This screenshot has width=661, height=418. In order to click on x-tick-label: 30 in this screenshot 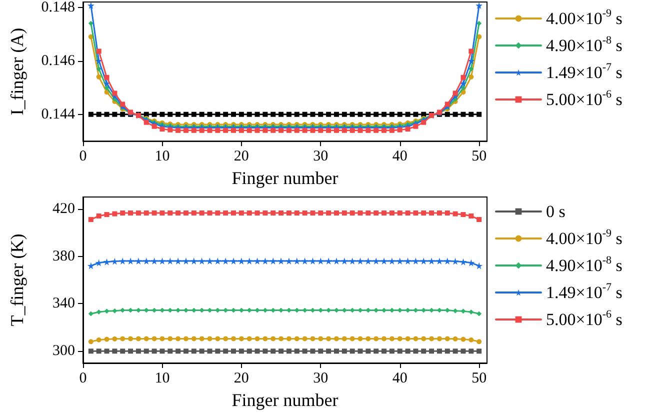, I will do `click(320, 378)`.